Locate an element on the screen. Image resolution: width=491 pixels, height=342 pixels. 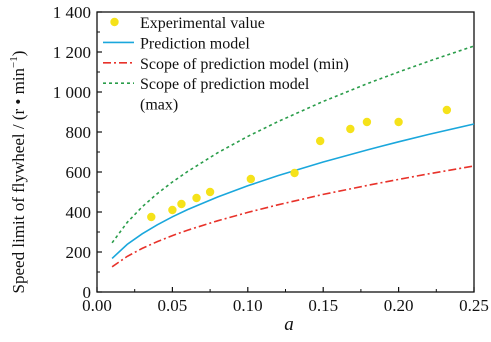
y-tick-label: 0 is located at coordinates (87, 292).